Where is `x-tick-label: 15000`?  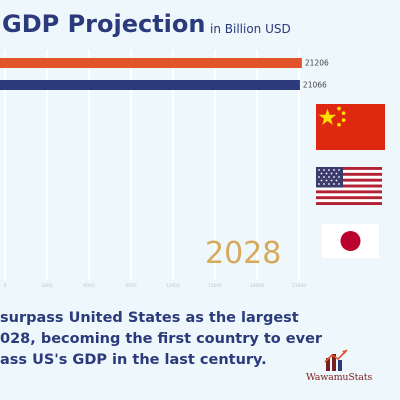
x-tick-label: 15000 is located at coordinates (215, 286).